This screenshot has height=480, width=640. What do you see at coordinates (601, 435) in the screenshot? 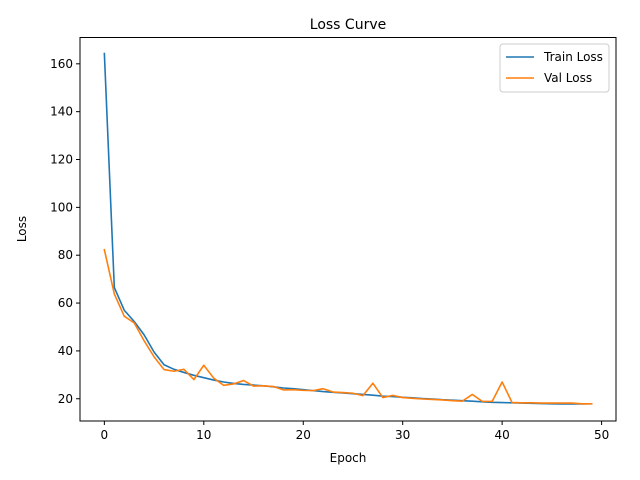
I see `x-tick-label: 50` at bounding box center [601, 435].